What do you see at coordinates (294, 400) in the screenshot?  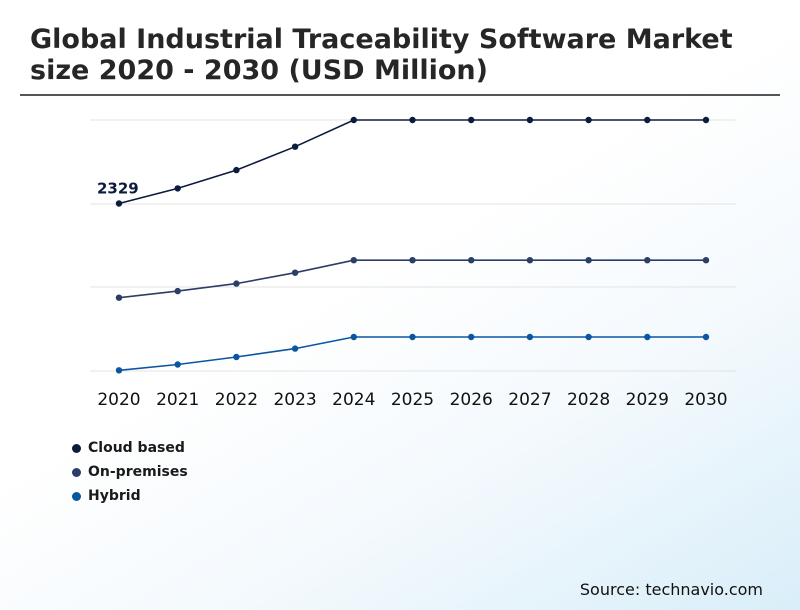 I see `x-tick-label: 2023` at bounding box center [294, 400].